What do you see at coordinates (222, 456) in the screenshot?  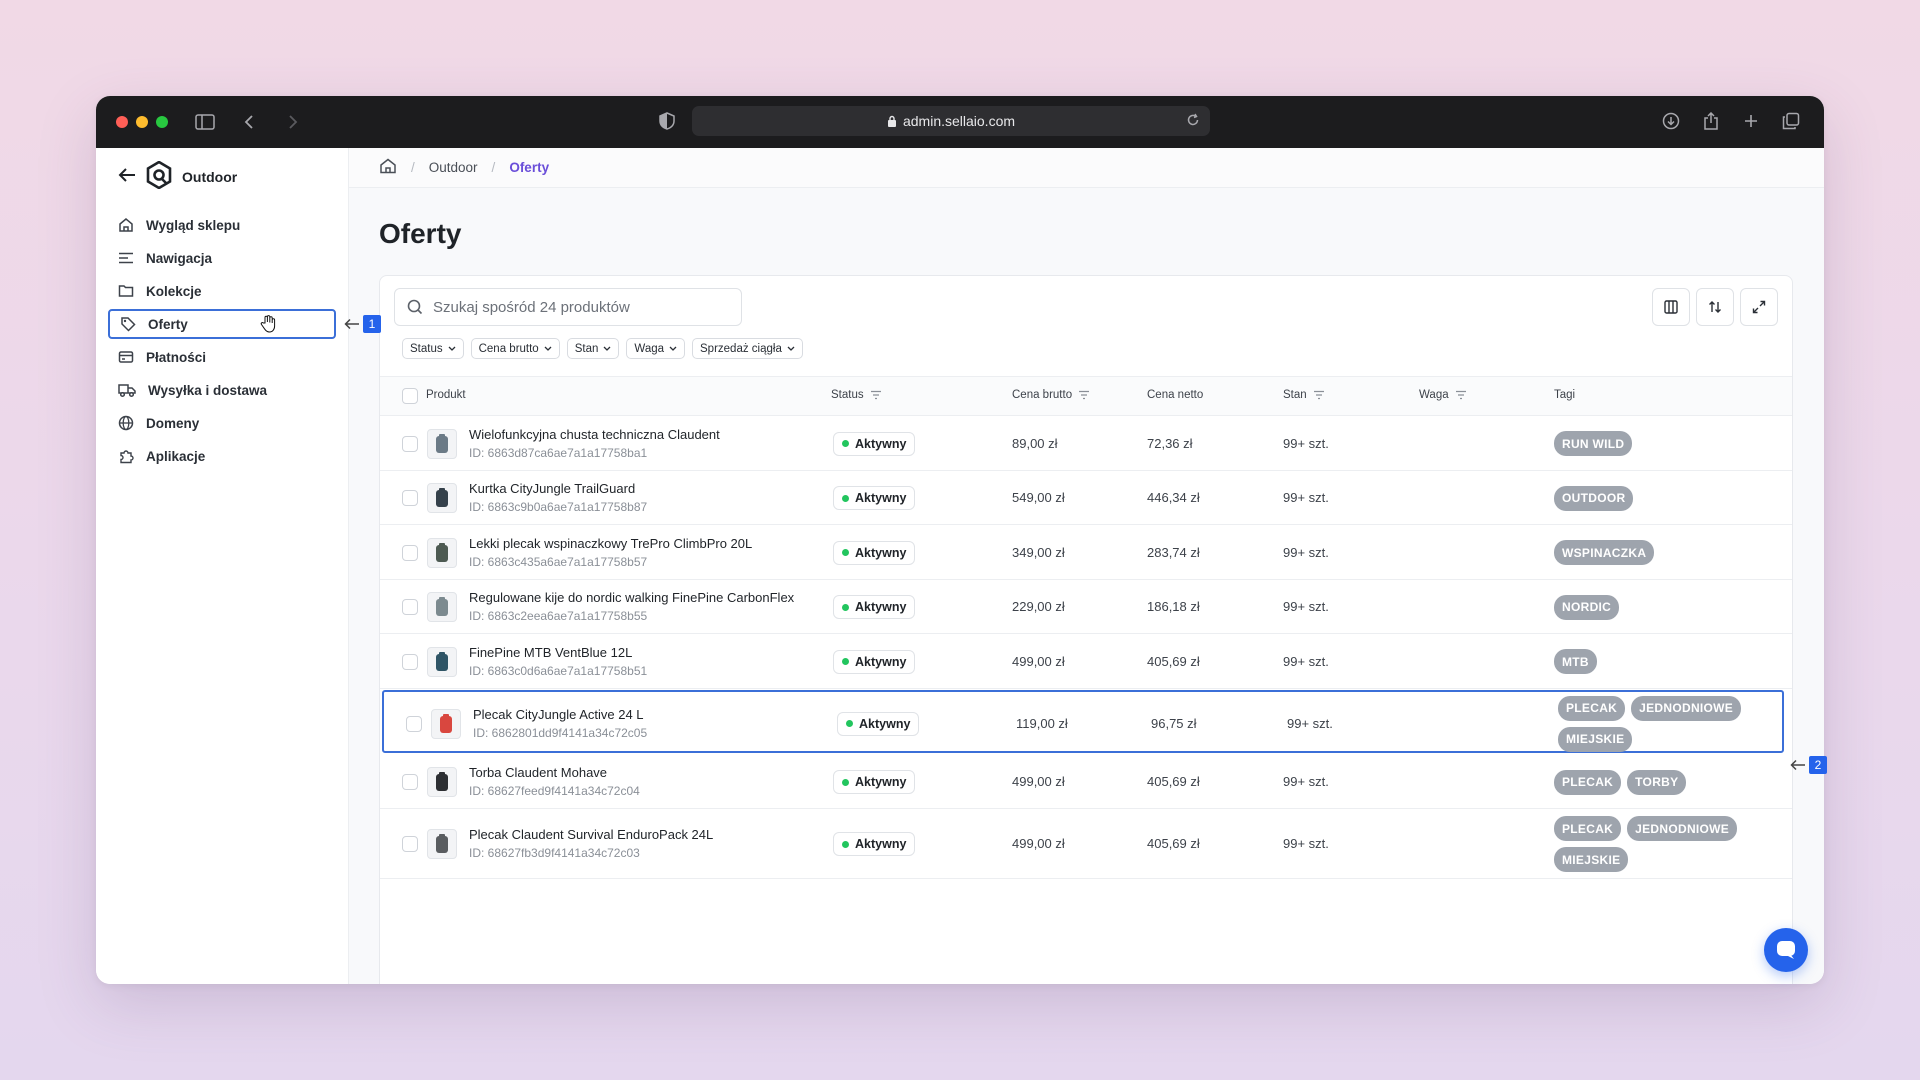 I see `sidebar-item-apps: Aplikacje` at bounding box center [222, 456].